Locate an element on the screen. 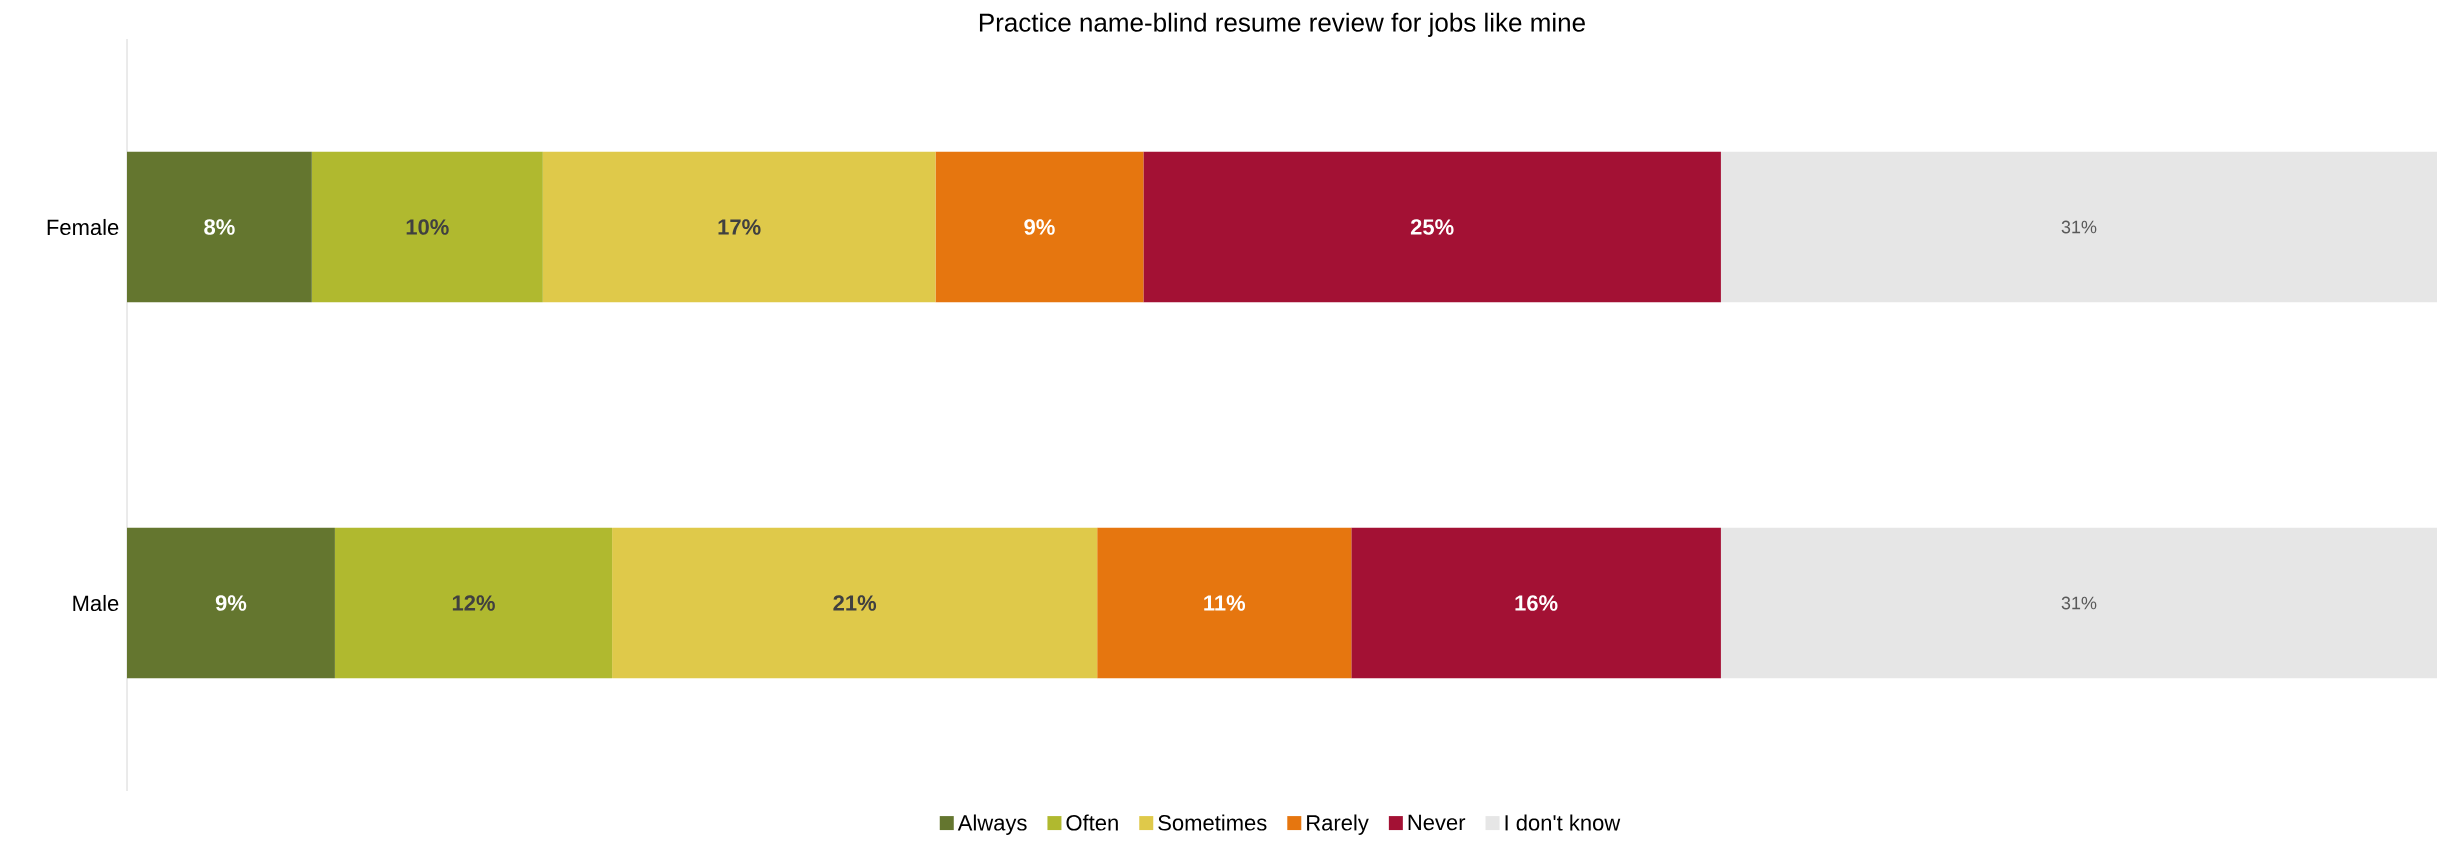 The height and width of the screenshot is (843, 2443). data-label: 17% is located at coordinates (739, 227).